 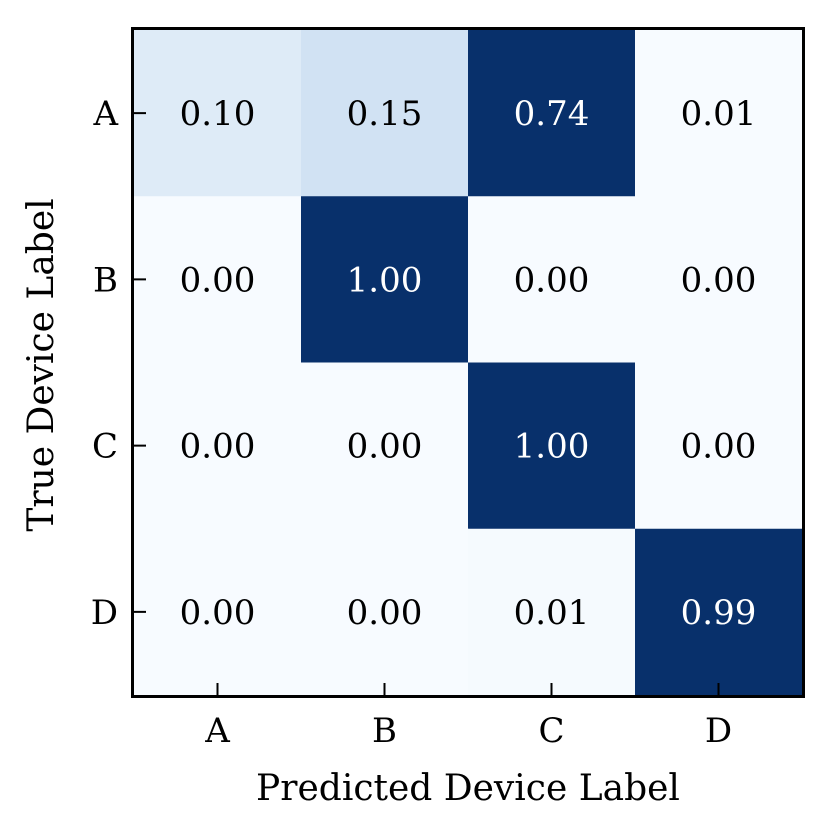 I want to click on x-tick-label: B, so click(x=384, y=731).